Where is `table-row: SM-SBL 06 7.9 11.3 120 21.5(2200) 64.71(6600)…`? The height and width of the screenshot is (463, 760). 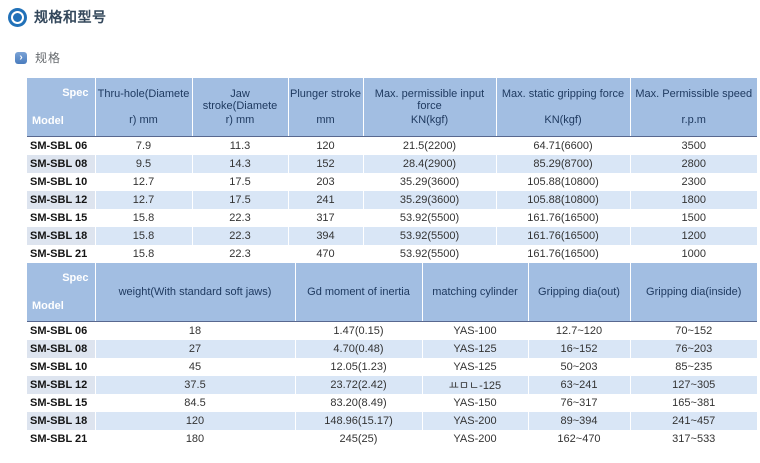 table-row: SM-SBL 06 7.9 11.3 120 21.5(2200) 64.71(6600)… is located at coordinates (392, 145).